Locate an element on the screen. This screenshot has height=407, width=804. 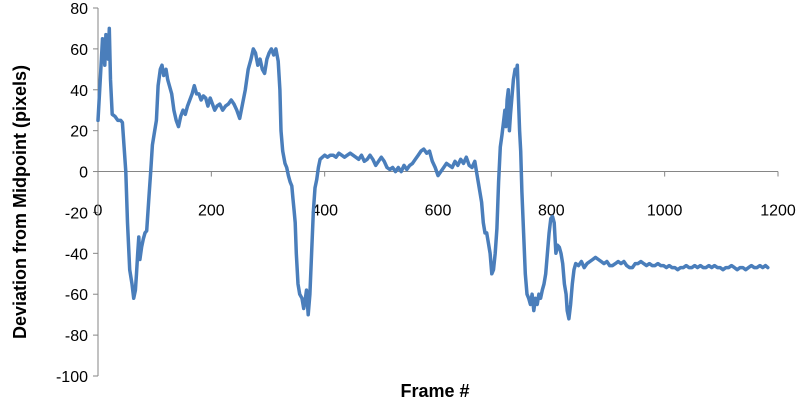
y-tick-label: 20 is located at coordinates (79, 132).